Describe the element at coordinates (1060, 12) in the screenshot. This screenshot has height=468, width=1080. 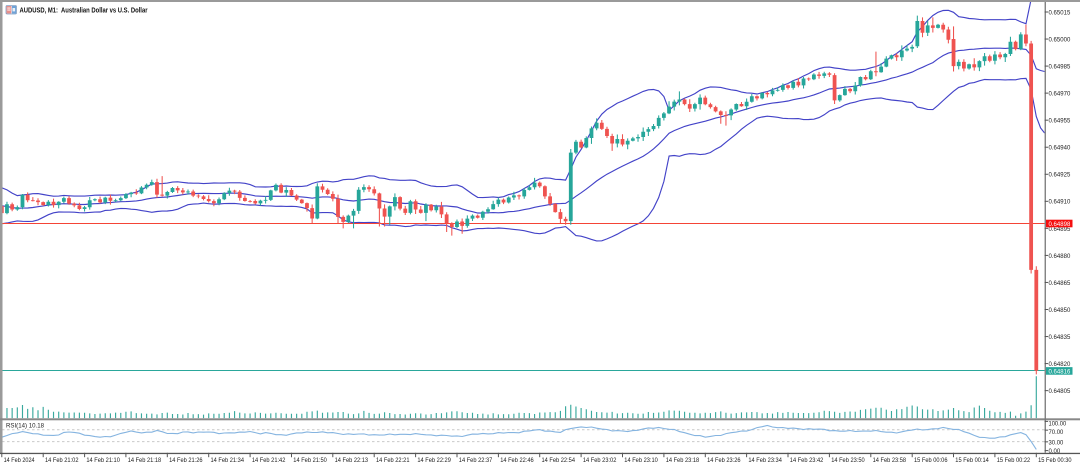
I see `svg-text: 0.65015` at that location.